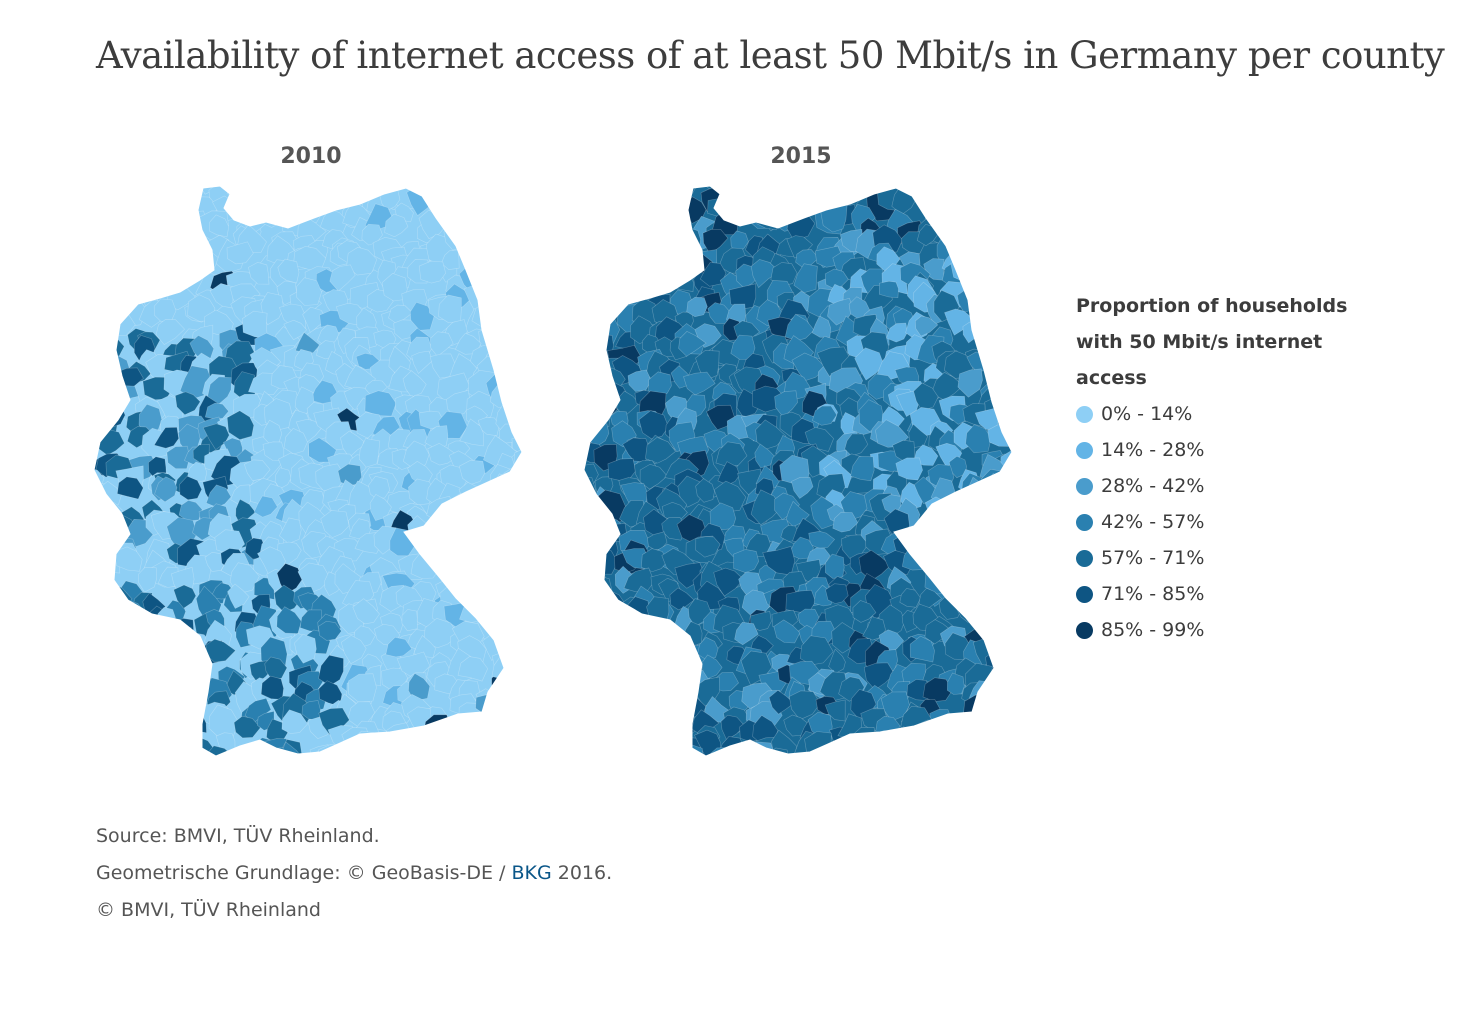 Image resolution: width=1474 pixels, height=1027 pixels. What do you see at coordinates (531, 873) in the screenshot?
I see `bkg-link: BKG` at bounding box center [531, 873].